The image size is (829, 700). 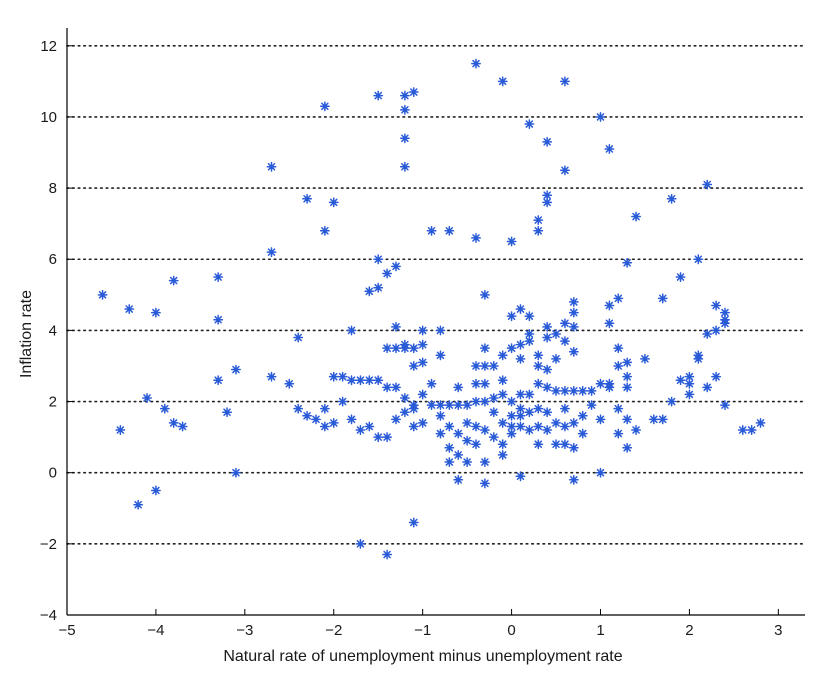 What do you see at coordinates (600, 630) in the screenshot?
I see `x-tick-label: 1` at bounding box center [600, 630].